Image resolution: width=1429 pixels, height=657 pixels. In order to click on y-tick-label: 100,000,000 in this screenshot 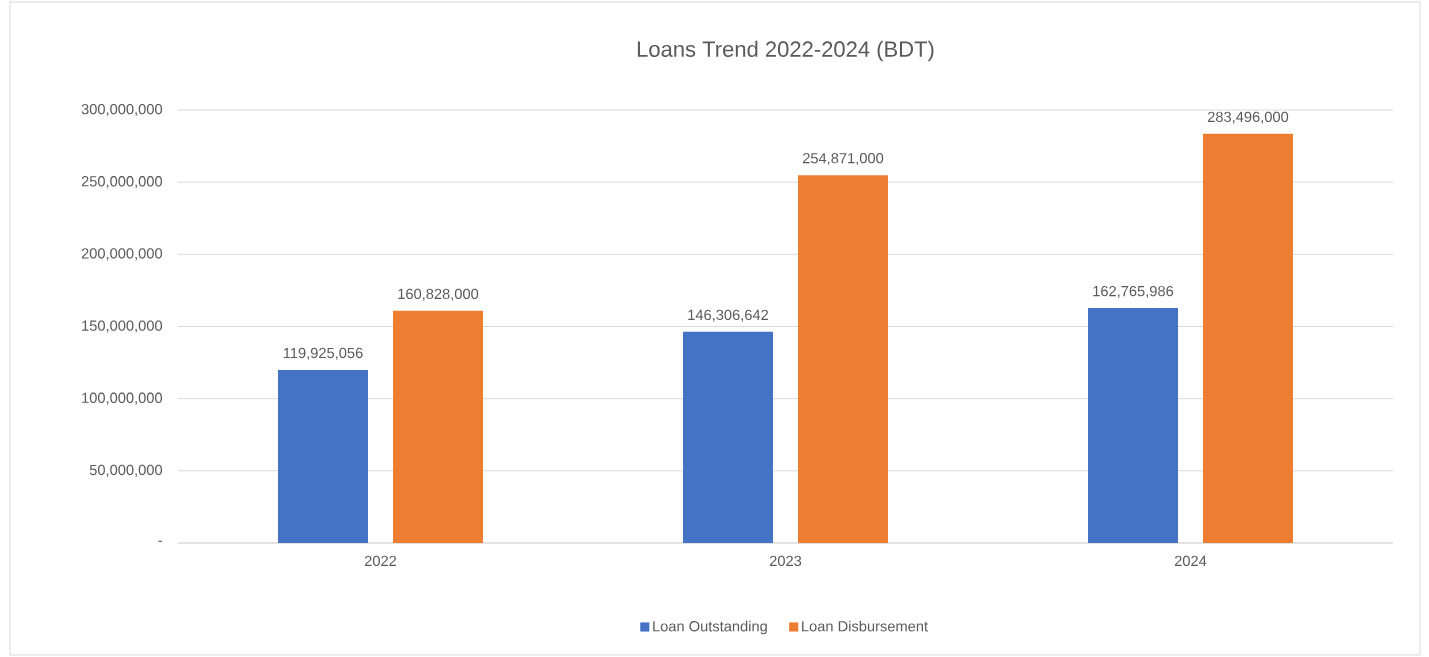, I will do `click(122, 398)`.